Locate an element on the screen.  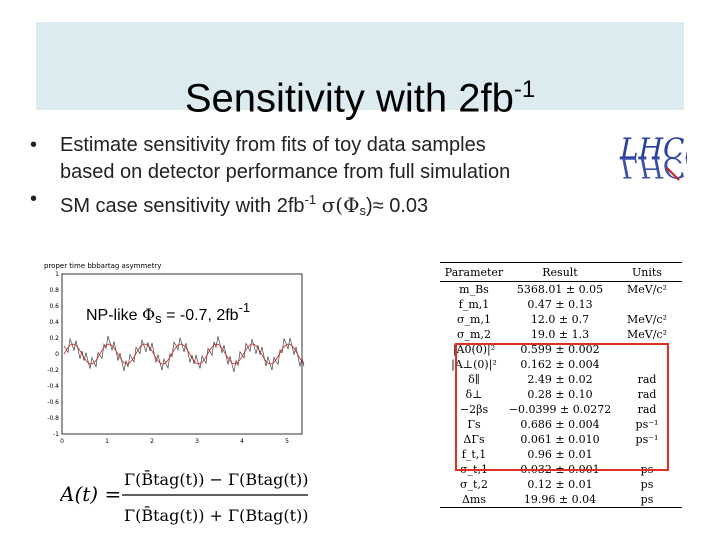
formula-numerator: Γ(B̄tag(t)) − Γ(Btag(t)) is located at coordinates (216, 478).